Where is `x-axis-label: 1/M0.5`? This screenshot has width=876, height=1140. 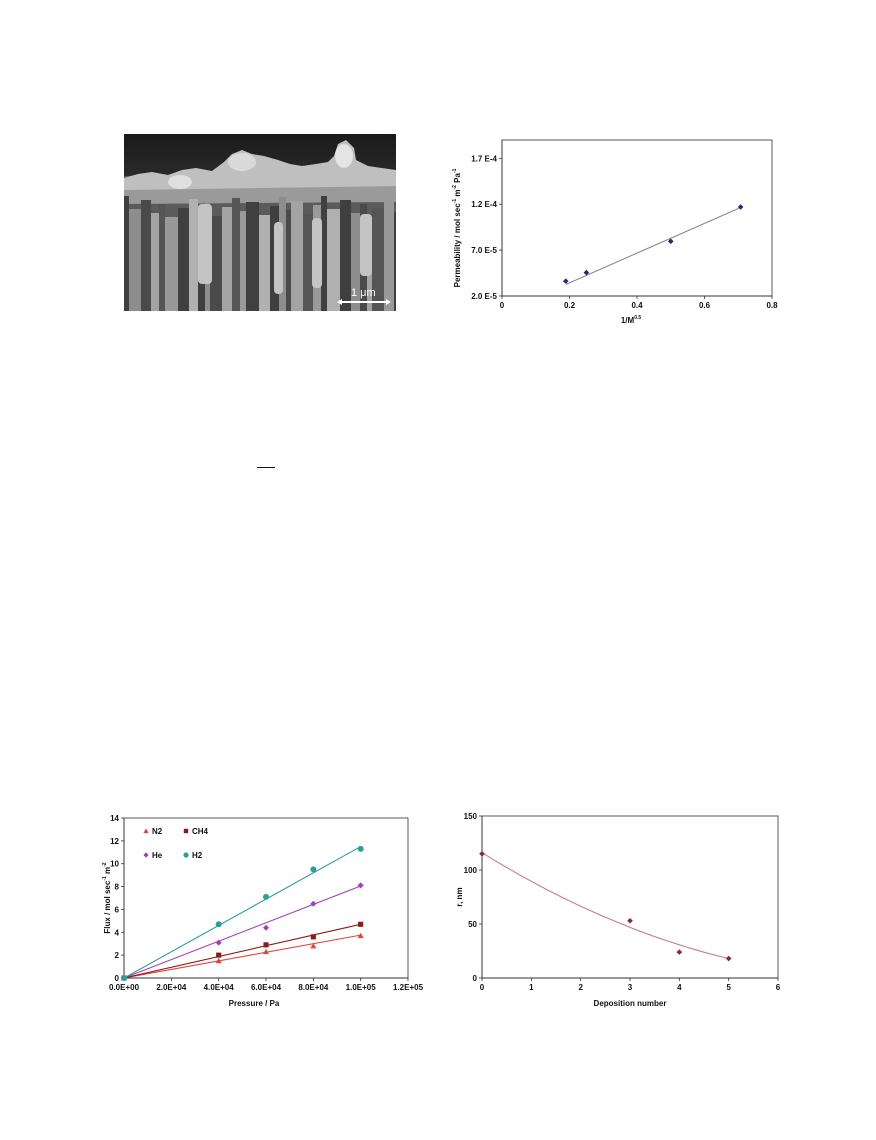
x-axis-label: 1/M0.5 is located at coordinates (631, 320).